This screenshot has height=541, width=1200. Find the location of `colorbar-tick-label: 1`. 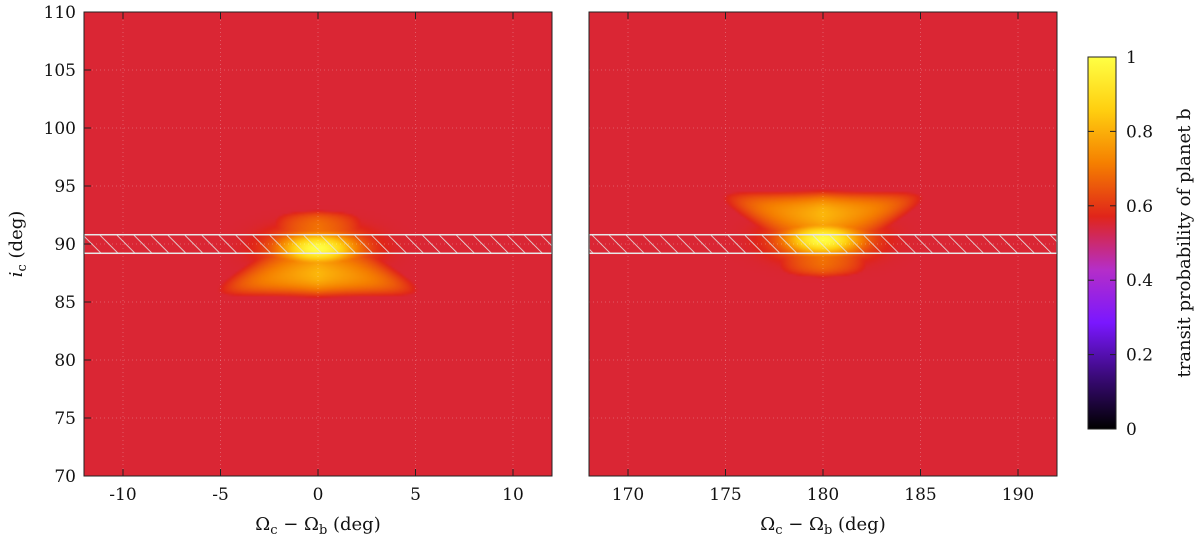

colorbar-tick-label: 1 is located at coordinates (1131, 58).